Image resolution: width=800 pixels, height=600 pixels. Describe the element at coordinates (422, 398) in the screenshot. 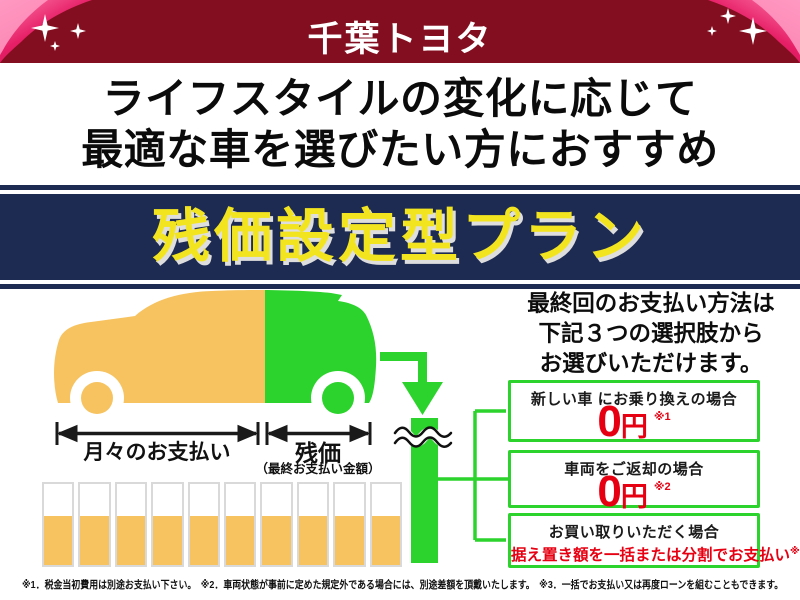

I see `residual-arrowhead-icon` at that location.